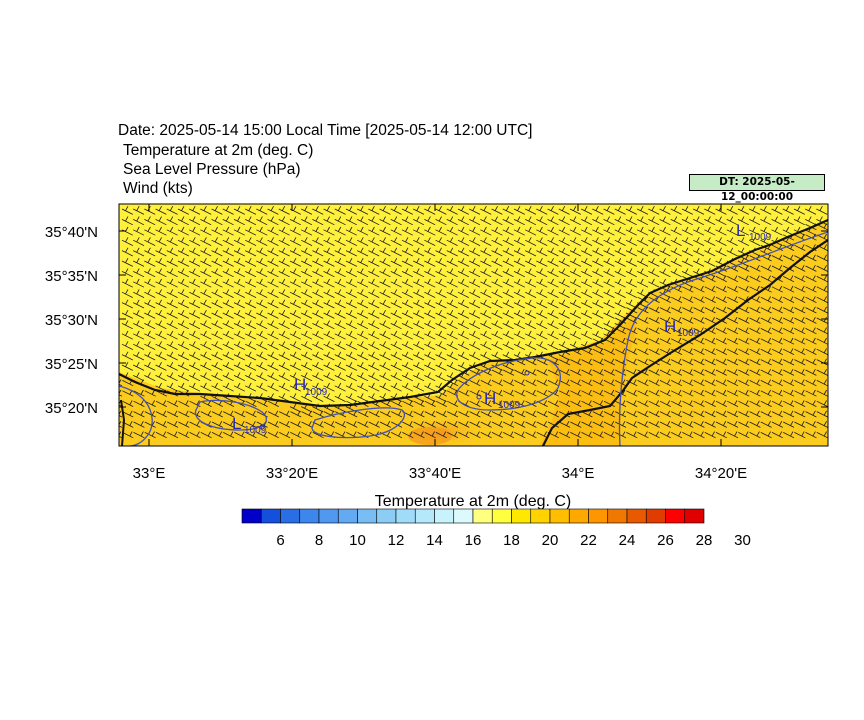 Image resolution: width=864 pixels, height=720 pixels. Describe the element at coordinates (280, 540) in the screenshot. I see `colorbar-tick-label: 6` at that location.